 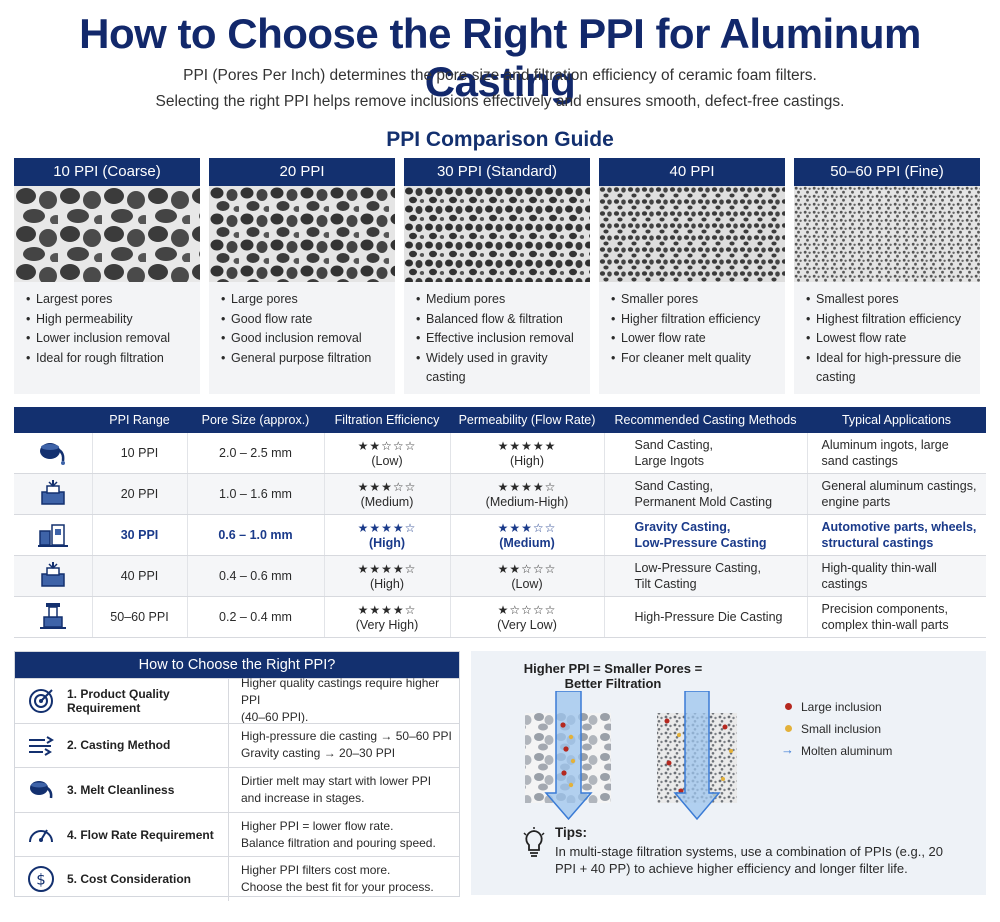 What do you see at coordinates (256, 494) in the screenshot?
I see `pore-size-cell: 1.0 – 1.6 mm` at bounding box center [256, 494].